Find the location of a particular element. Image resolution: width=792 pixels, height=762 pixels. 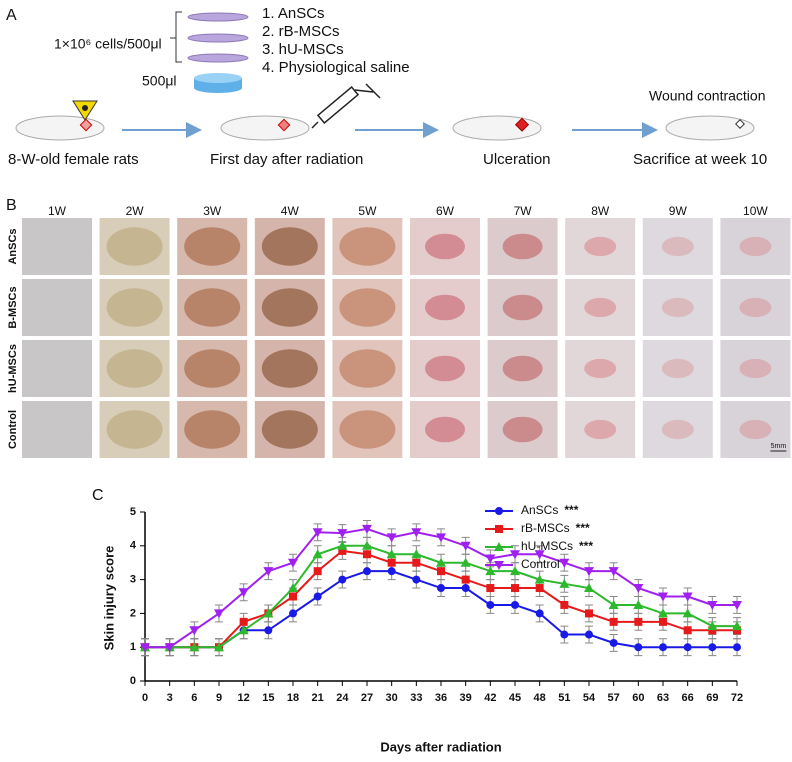

x-tick-label: 9 is located at coordinates (219, 698).